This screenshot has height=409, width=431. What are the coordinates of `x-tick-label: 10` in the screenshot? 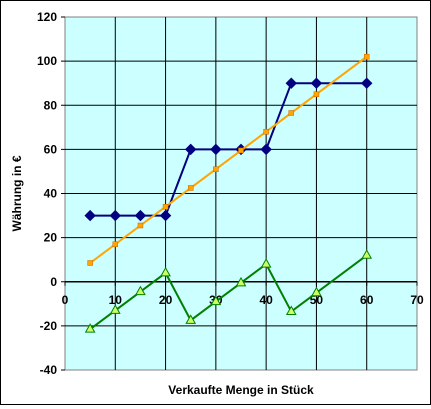 It's located at (116, 300).